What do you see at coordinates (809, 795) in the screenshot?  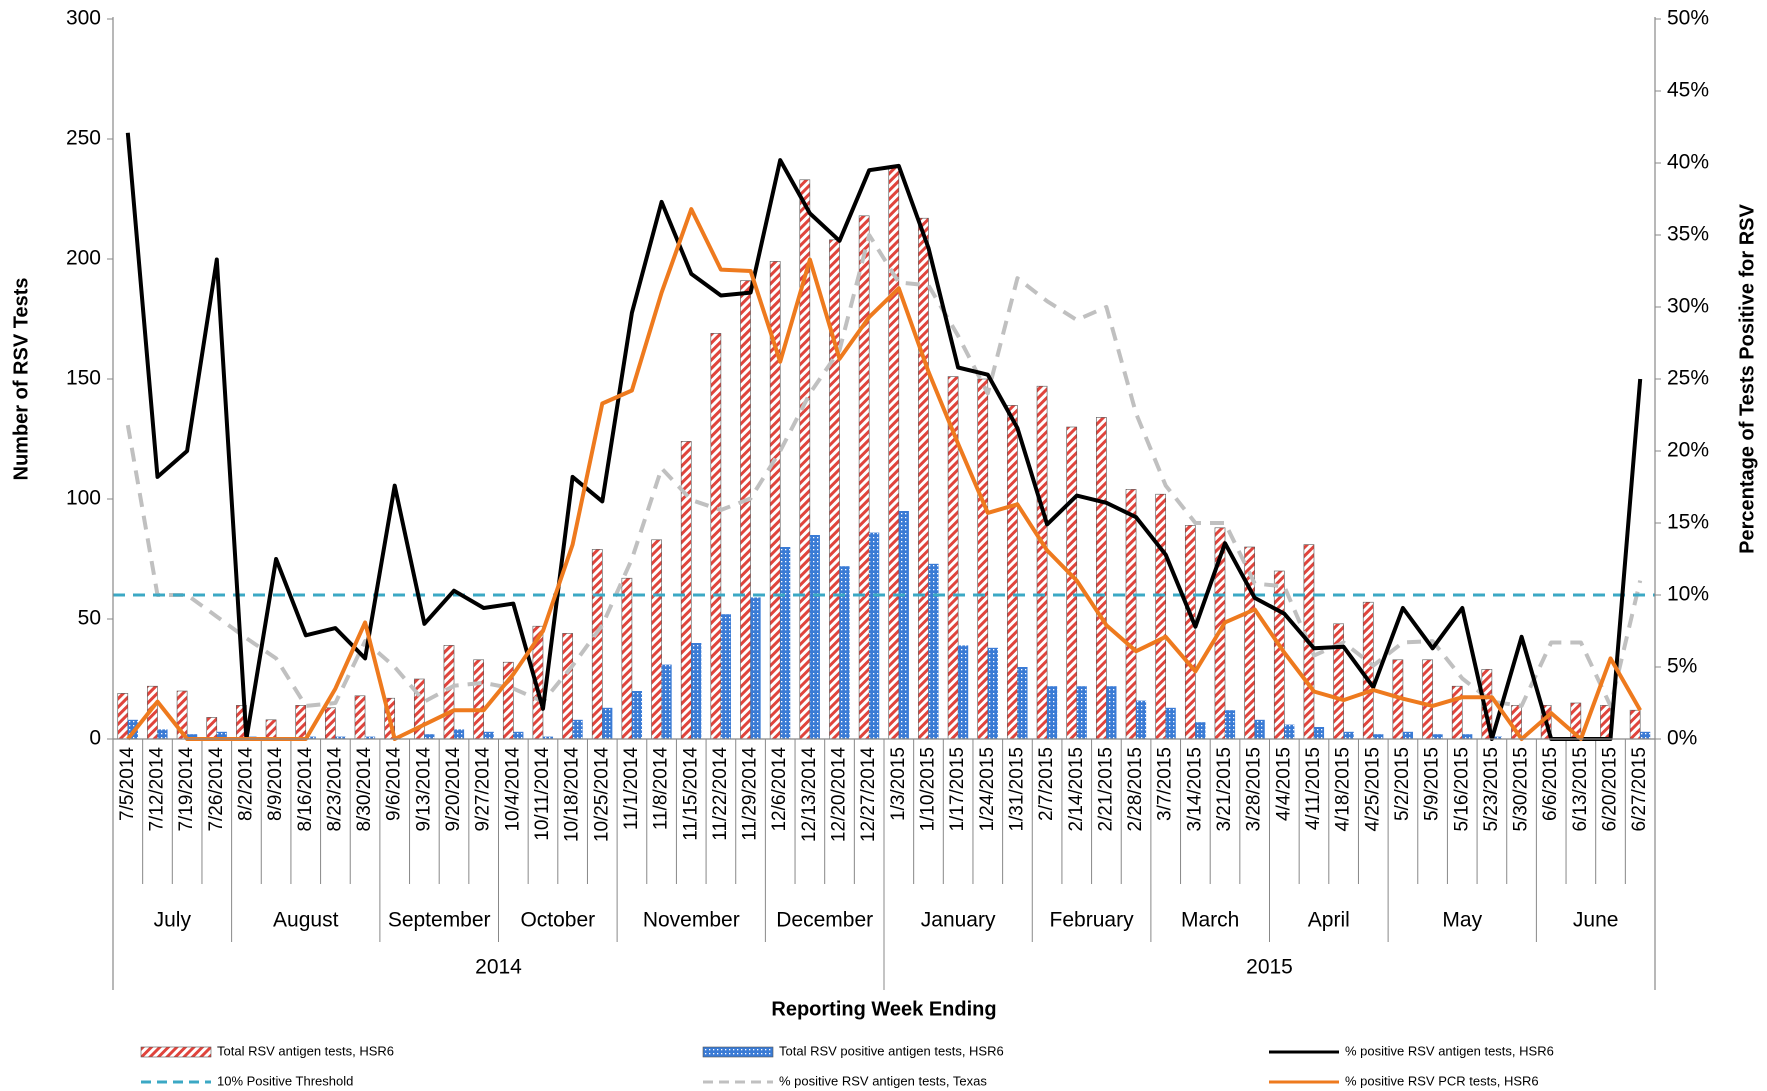 I see `x-tick-label: 12/13/2014` at bounding box center [809, 795].